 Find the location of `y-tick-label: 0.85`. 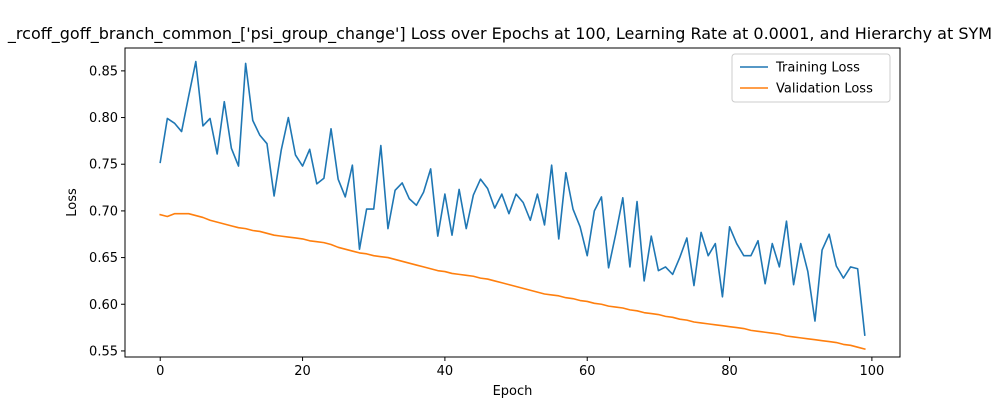

y-tick-label: 0.85 is located at coordinates (103, 71).